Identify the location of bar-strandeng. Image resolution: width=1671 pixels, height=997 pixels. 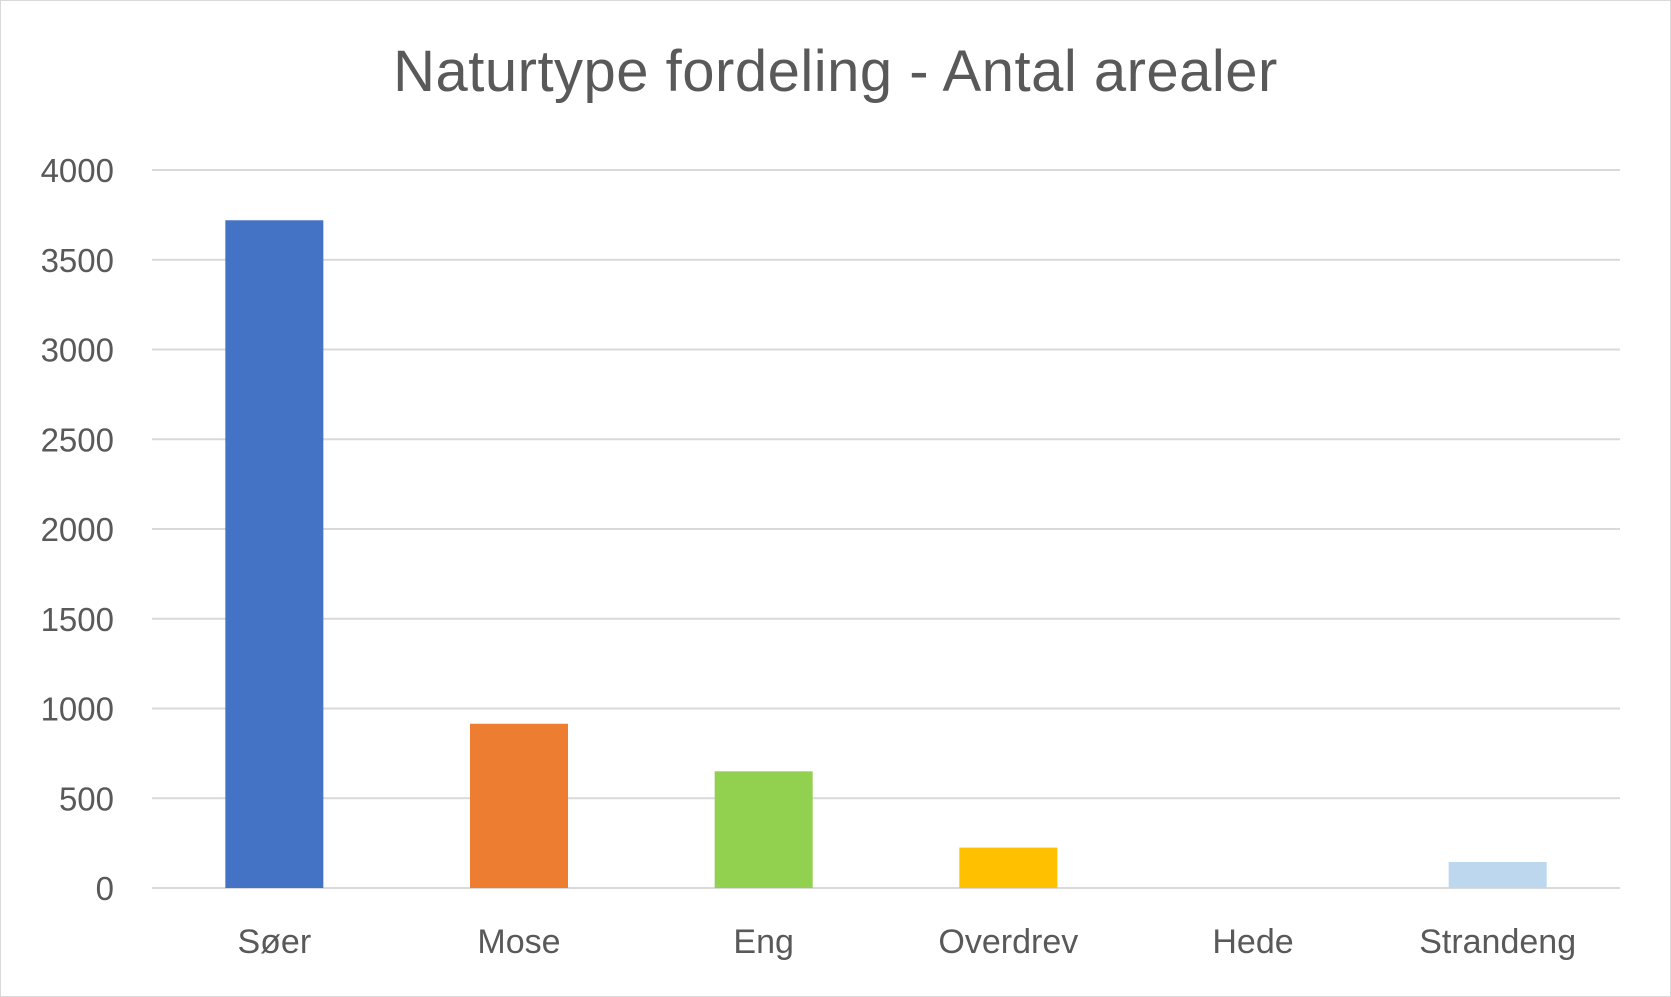
(1497, 874).